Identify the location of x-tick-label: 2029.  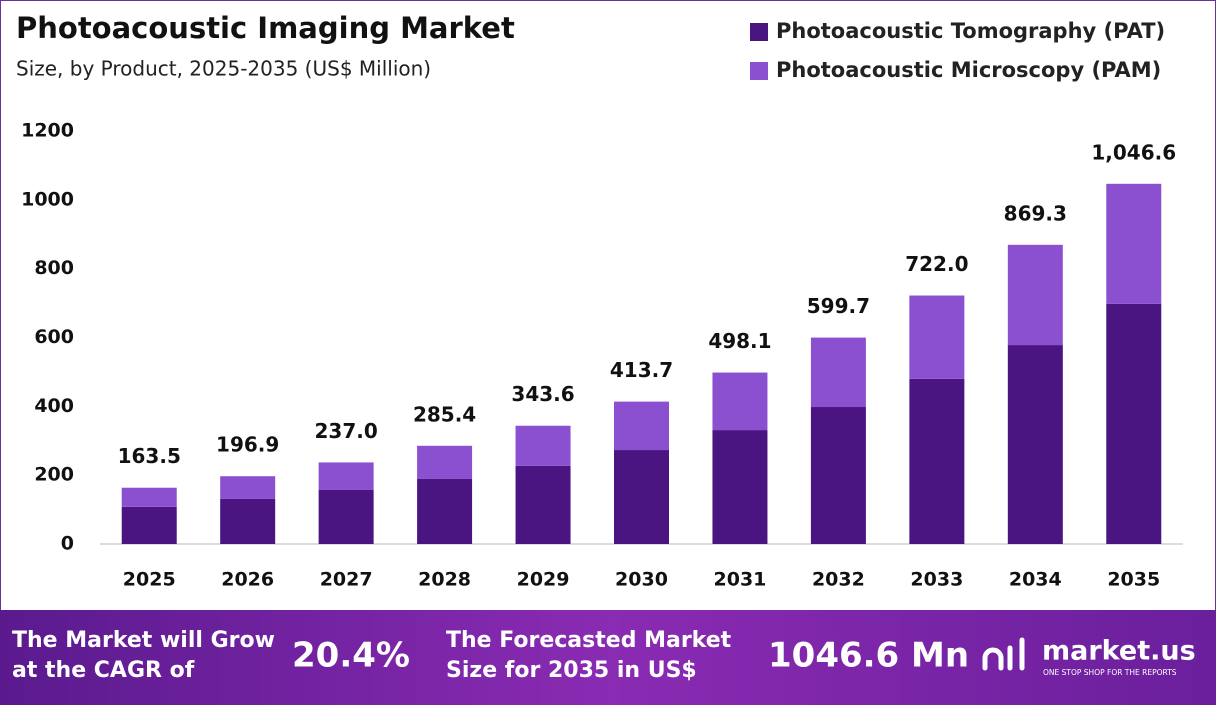
(543, 580).